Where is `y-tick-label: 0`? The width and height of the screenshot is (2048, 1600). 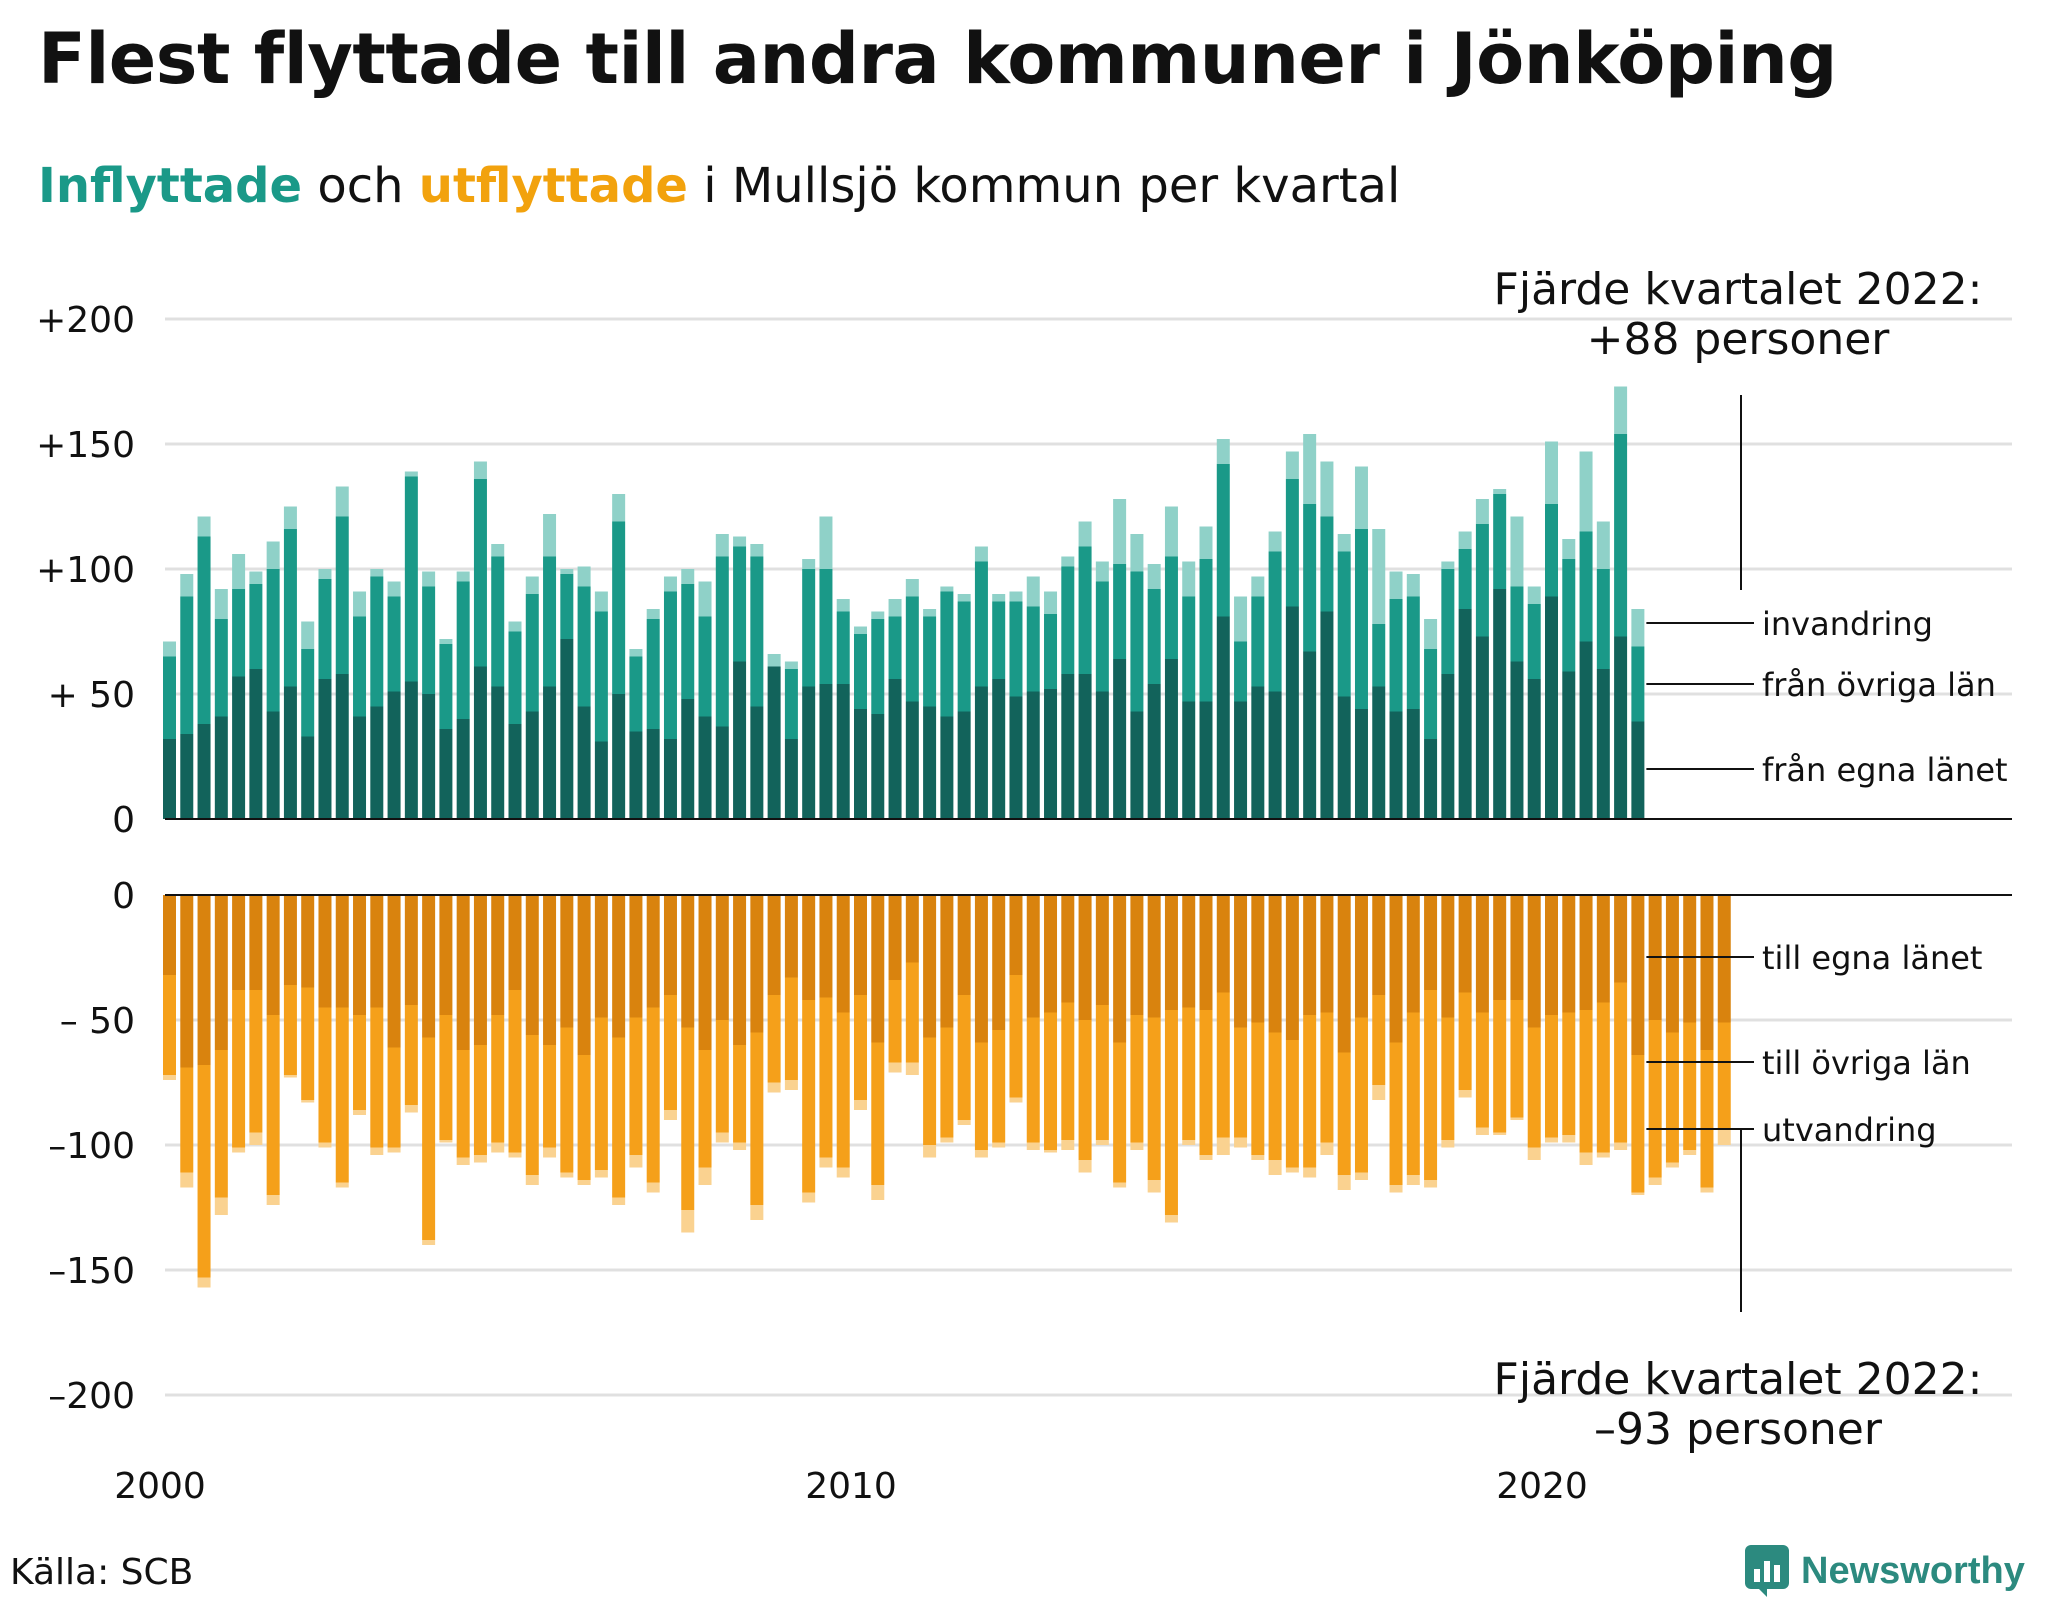
y-tick-label: 0 is located at coordinates (123, 896).